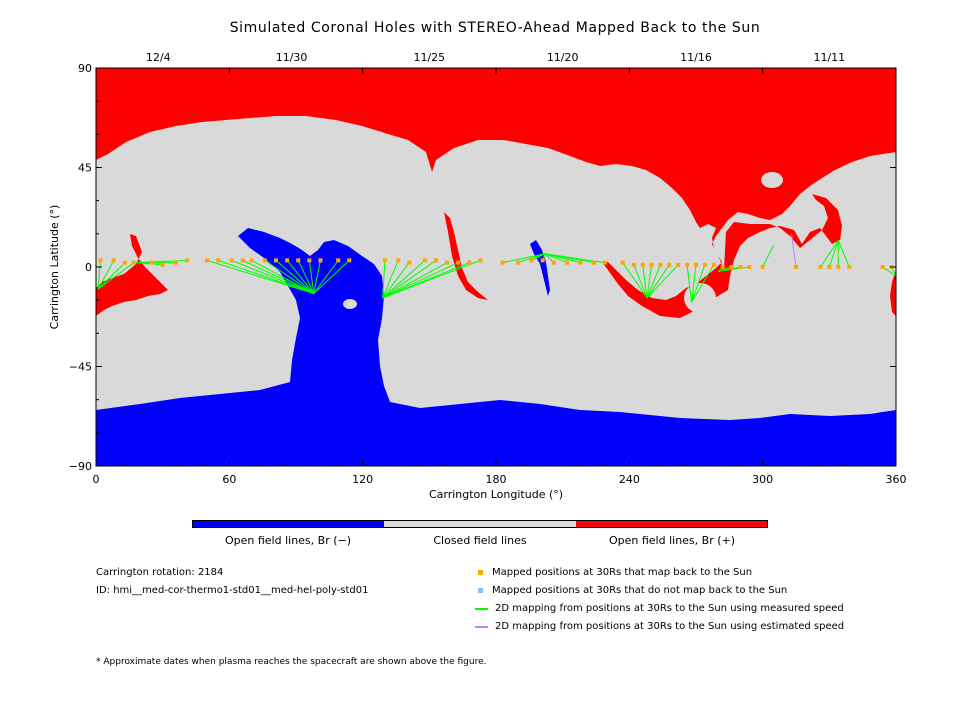 This screenshot has width=960, height=720. I want to click on x-tick-label: 240, so click(629, 479).